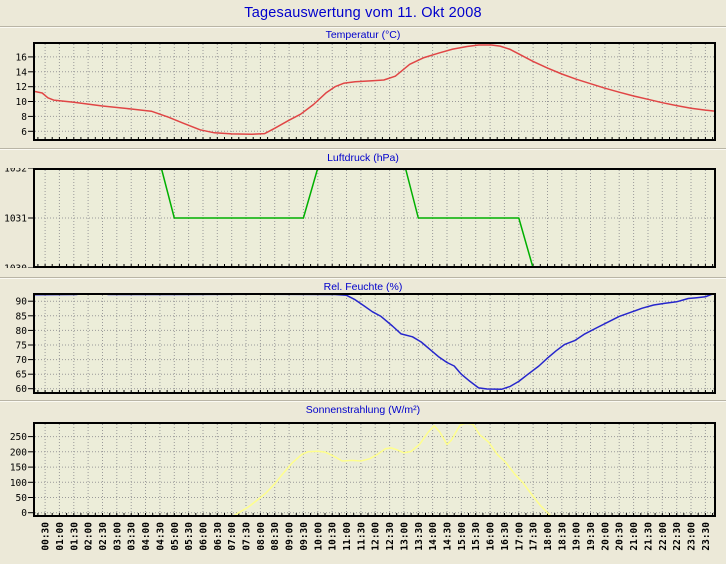 The width and height of the screenshot is (726, 564). What do you see at coordinates (519, 536) in the screenshot?
I see `svg-text: 17:00` at bounding box center [519, 536].